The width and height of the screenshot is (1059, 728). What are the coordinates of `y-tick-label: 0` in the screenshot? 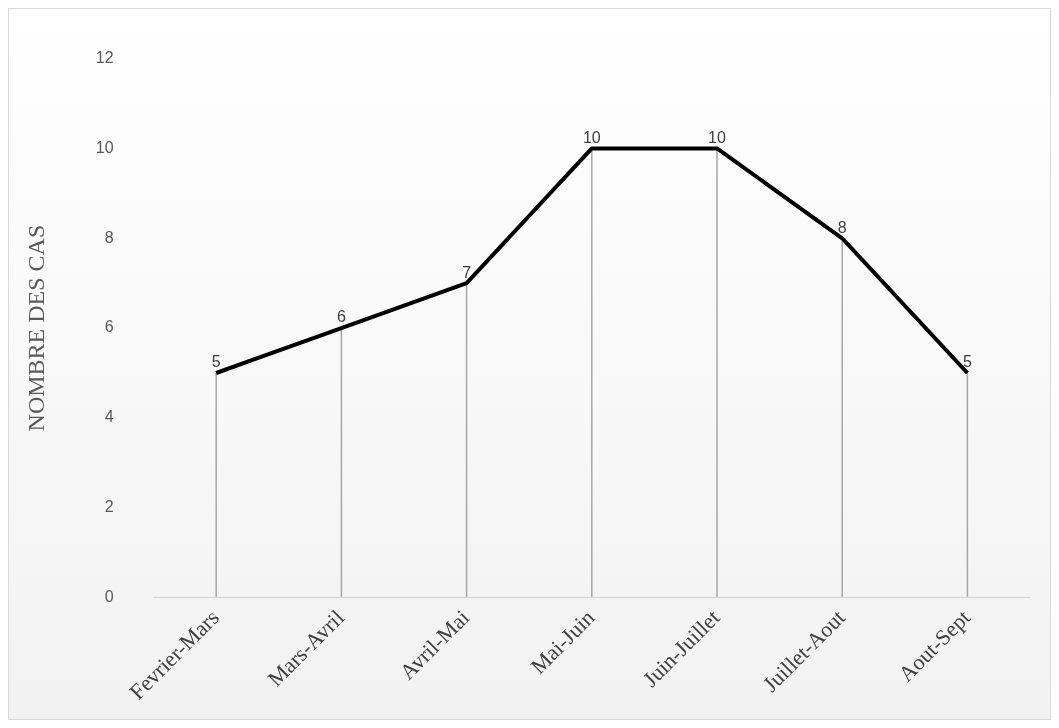 It's located at (109, 596).